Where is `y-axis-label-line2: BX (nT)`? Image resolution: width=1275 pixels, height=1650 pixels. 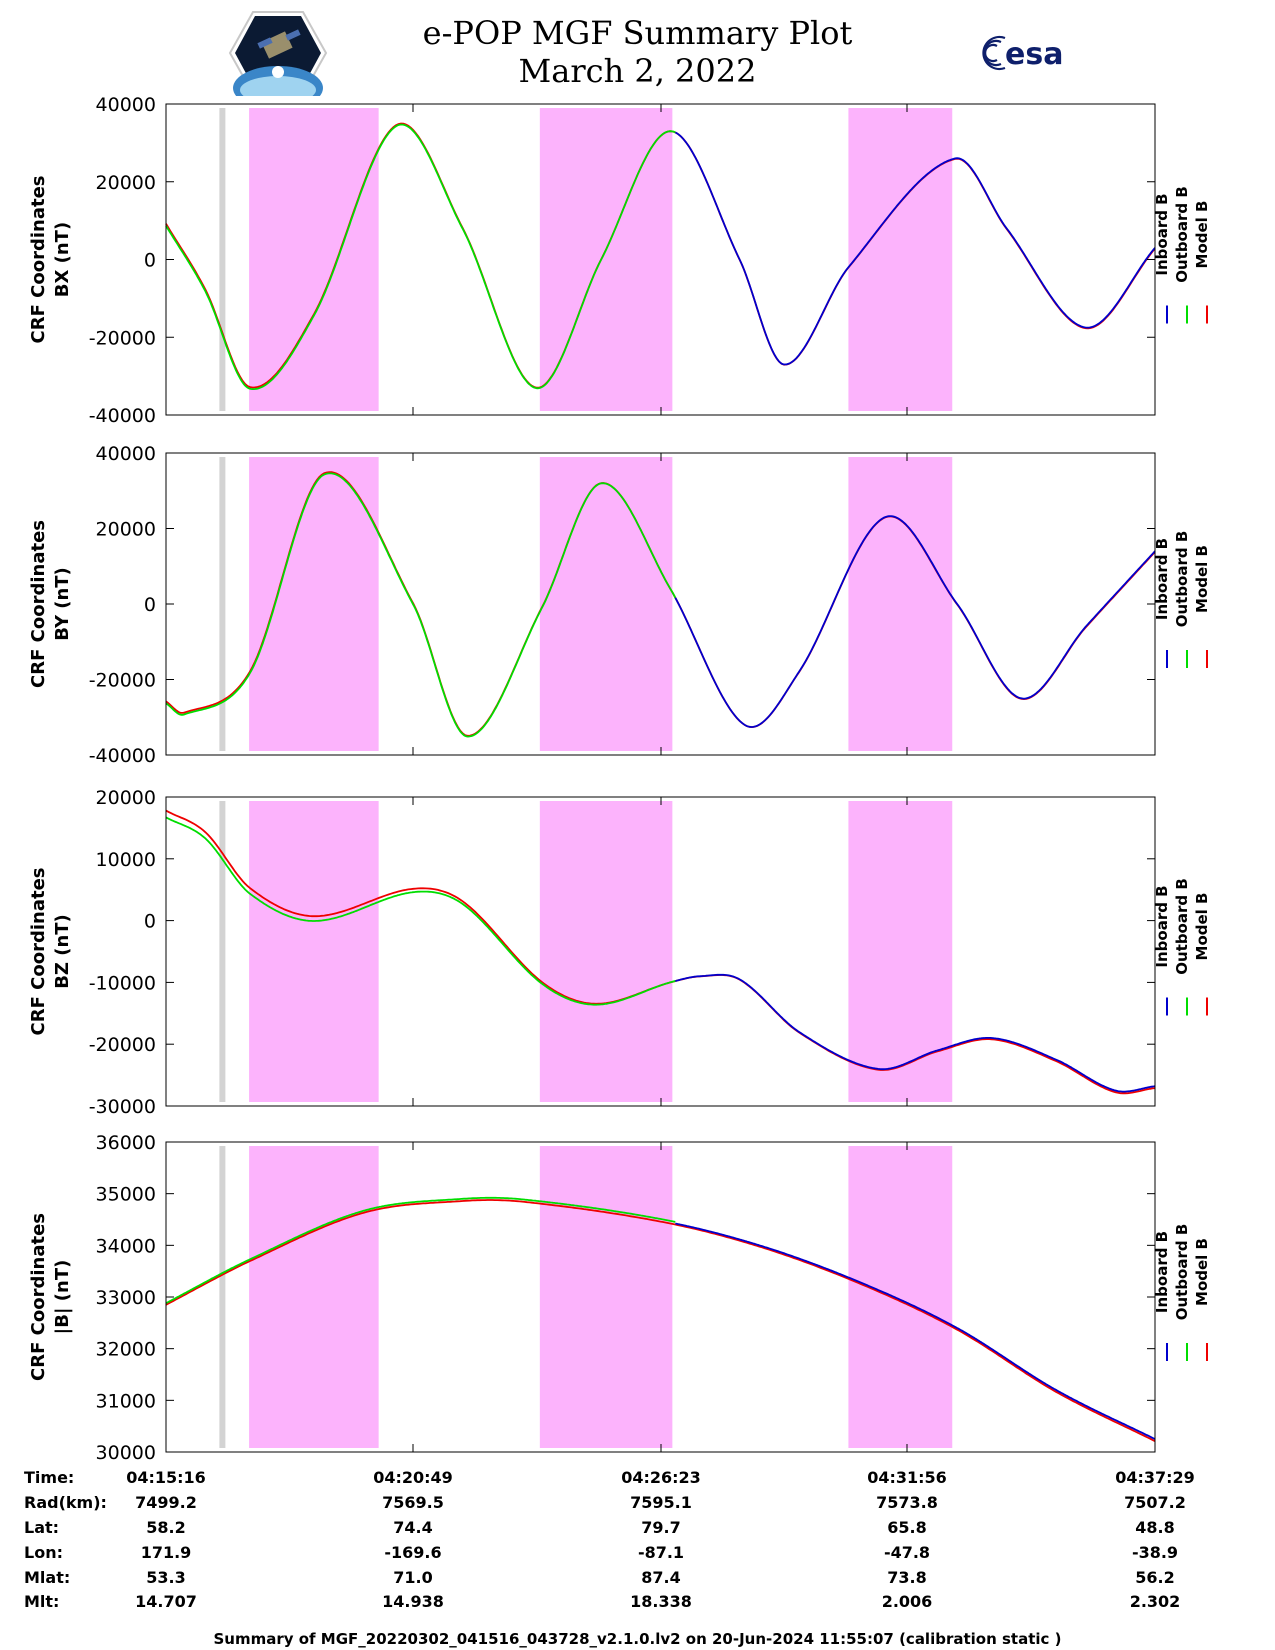
y-axis-label-line2: BX (nT) is located at coordinates (62, 259).